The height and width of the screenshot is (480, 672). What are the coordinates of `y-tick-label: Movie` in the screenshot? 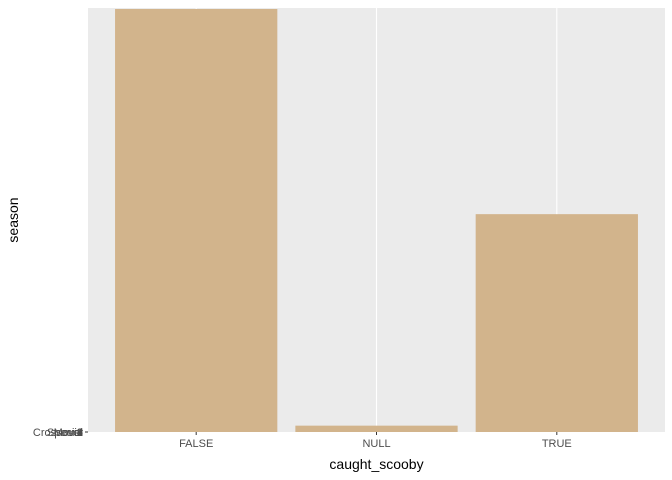 It's located at (68, 433).